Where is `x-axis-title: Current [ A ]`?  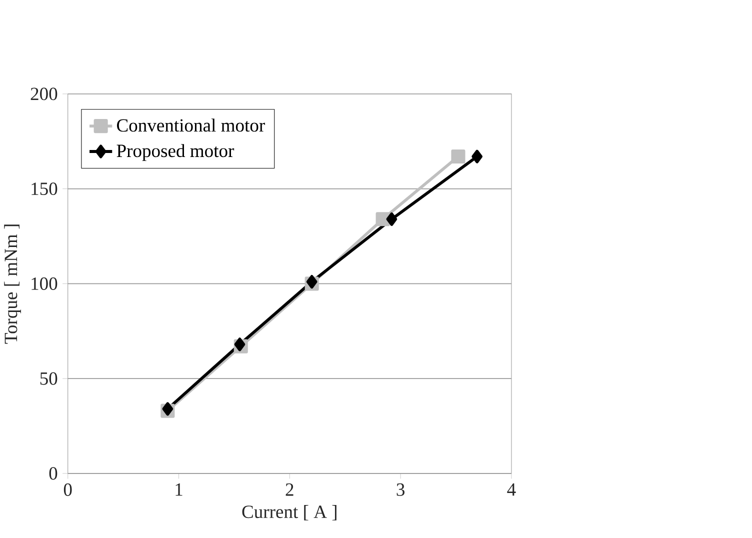 x-axis-title: Current [ A ] is located at coordinates (289, 513).